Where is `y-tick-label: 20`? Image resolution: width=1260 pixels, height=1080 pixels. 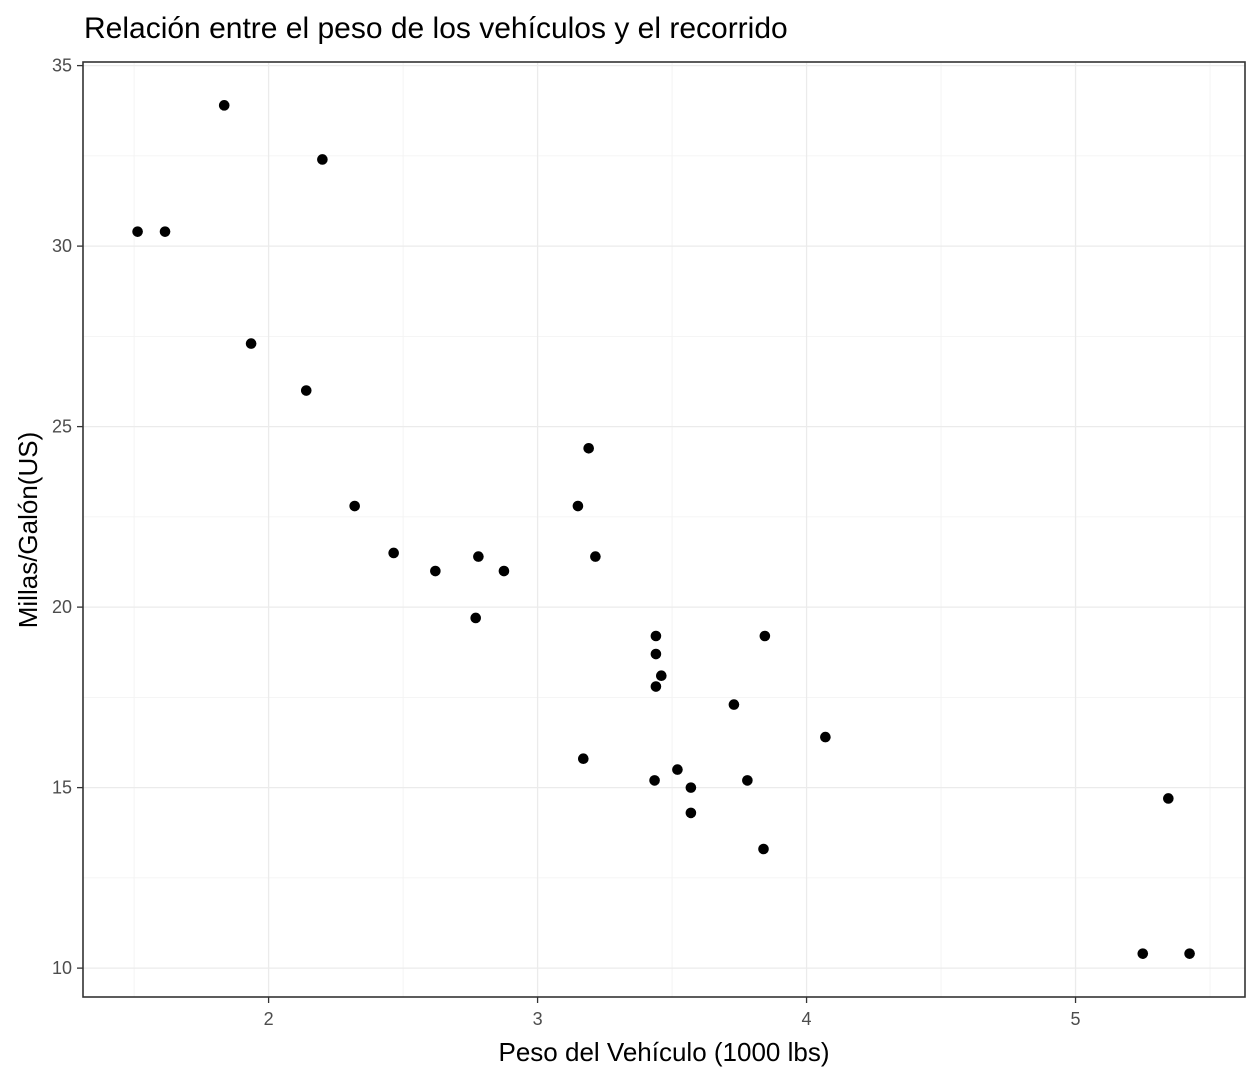
y-tick-label: 20 is located at coordinates (62, 607).